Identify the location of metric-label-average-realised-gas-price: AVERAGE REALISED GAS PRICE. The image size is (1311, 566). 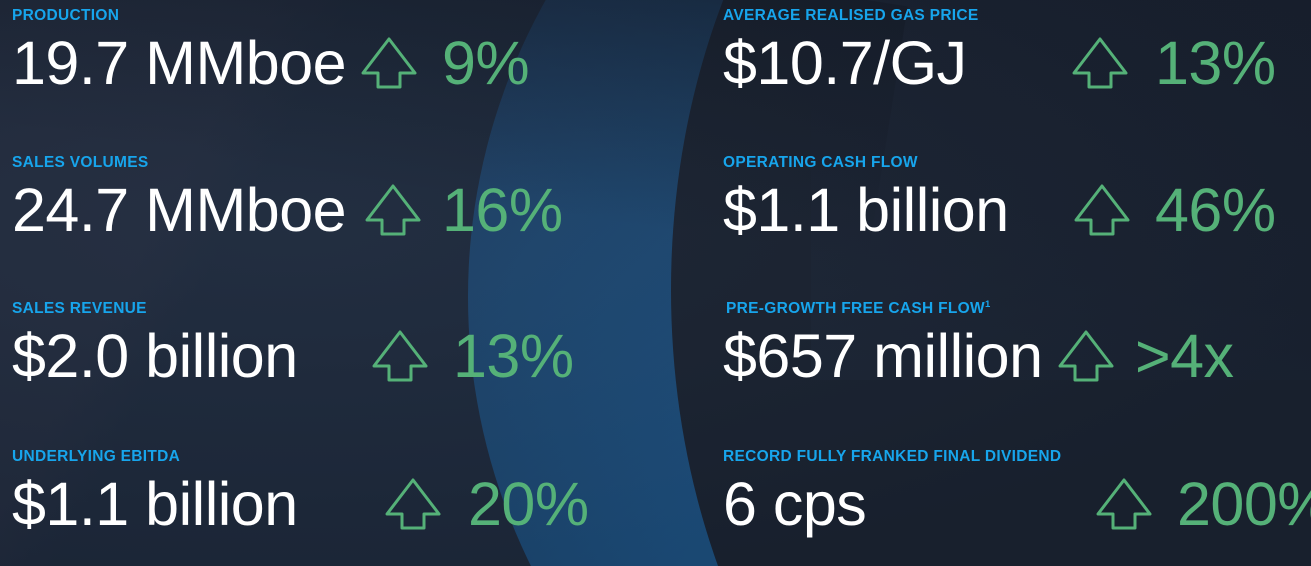
(851, 15).